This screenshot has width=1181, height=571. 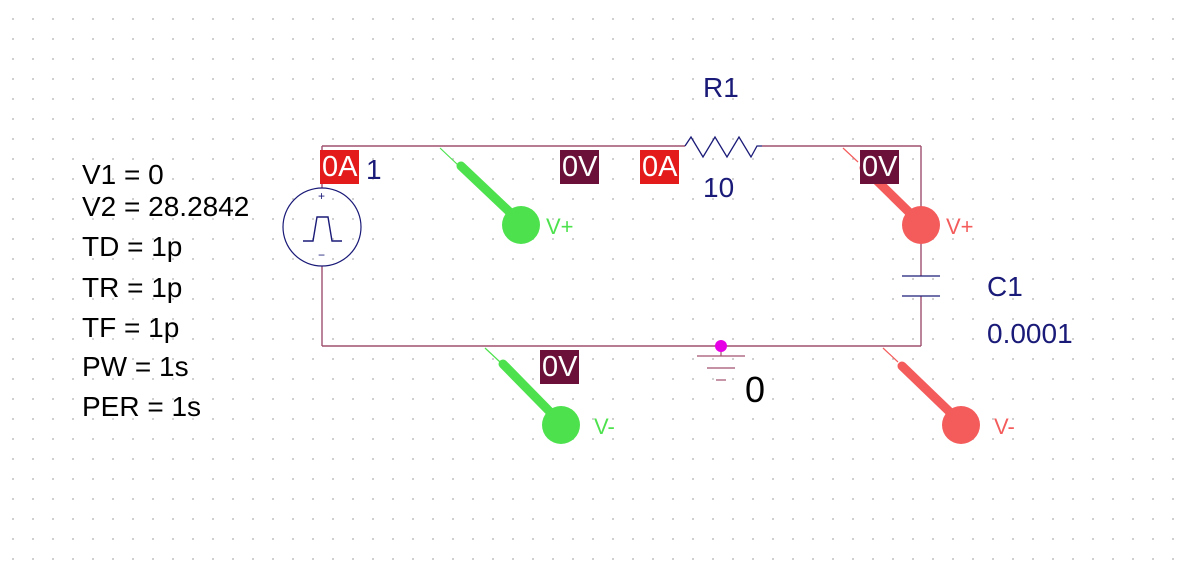 What do you see at coordinates (719, 187) in the screenshot?
I see `resistor-value: 10` at bounding box center [719, 187].